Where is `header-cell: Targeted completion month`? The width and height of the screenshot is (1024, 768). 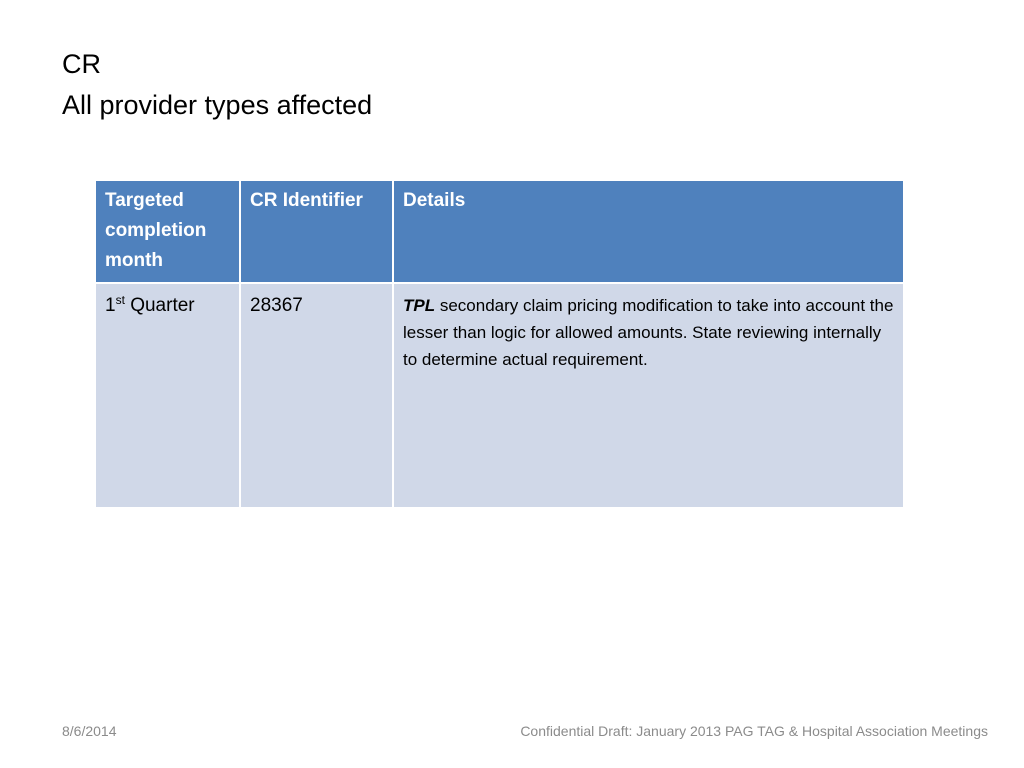
header-cell: Targeted completion month is located at coordinates (167, 231).